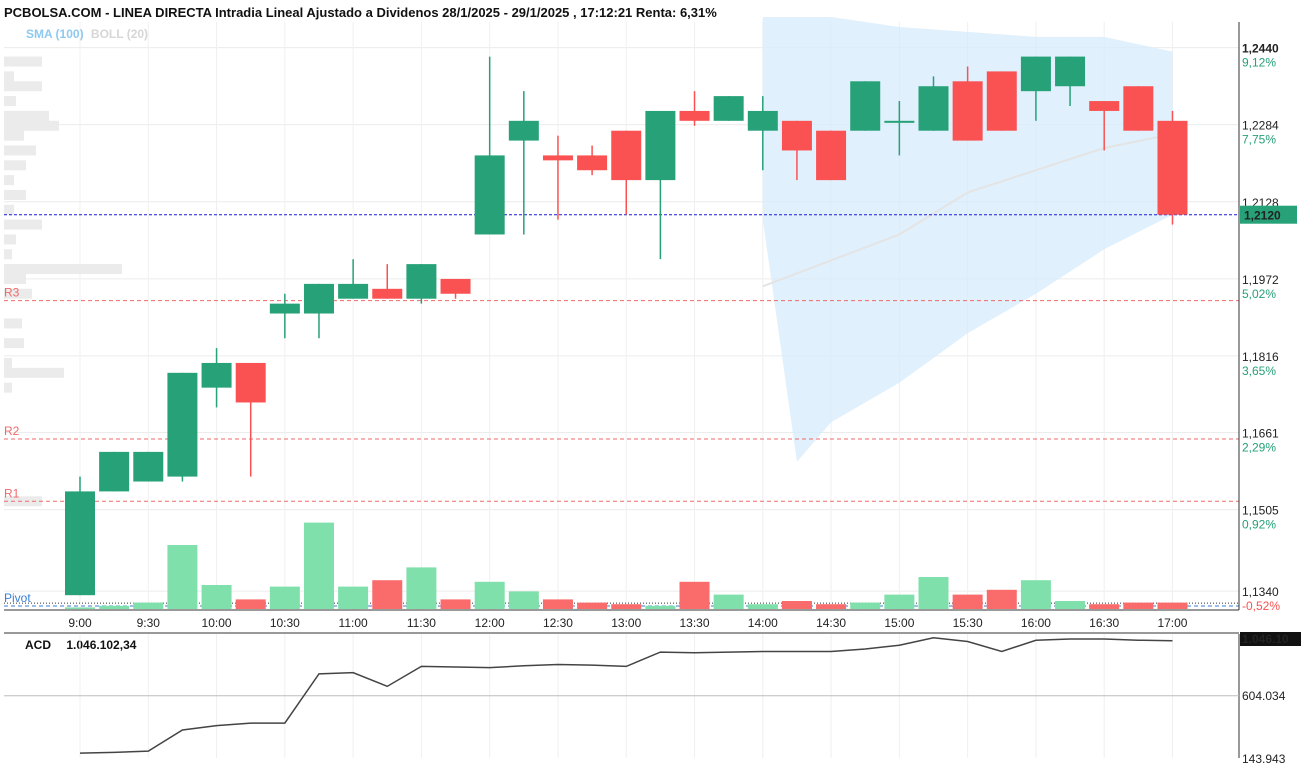  I want to click on indicator-legend: SMA (100) BOLL (20), so click(87, 34).